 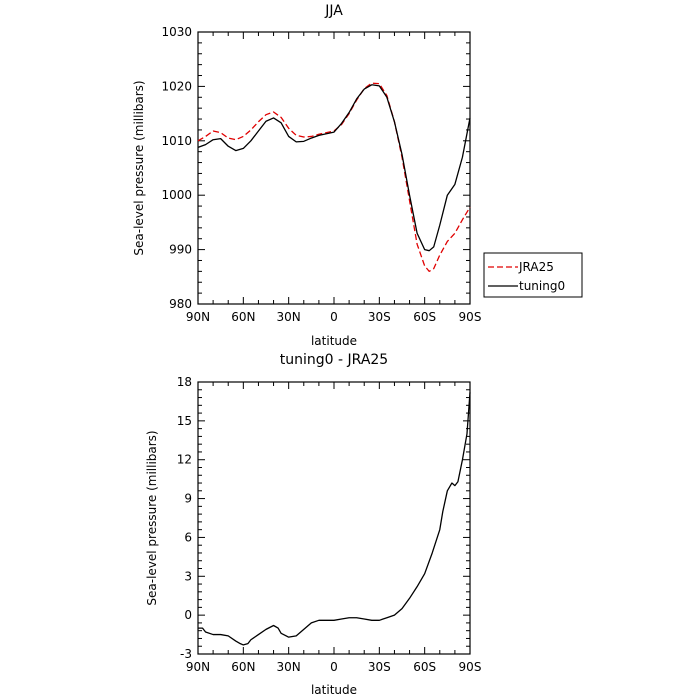 I want to click on chart-top-xlabel: latitude, so click(x=334, y=341).